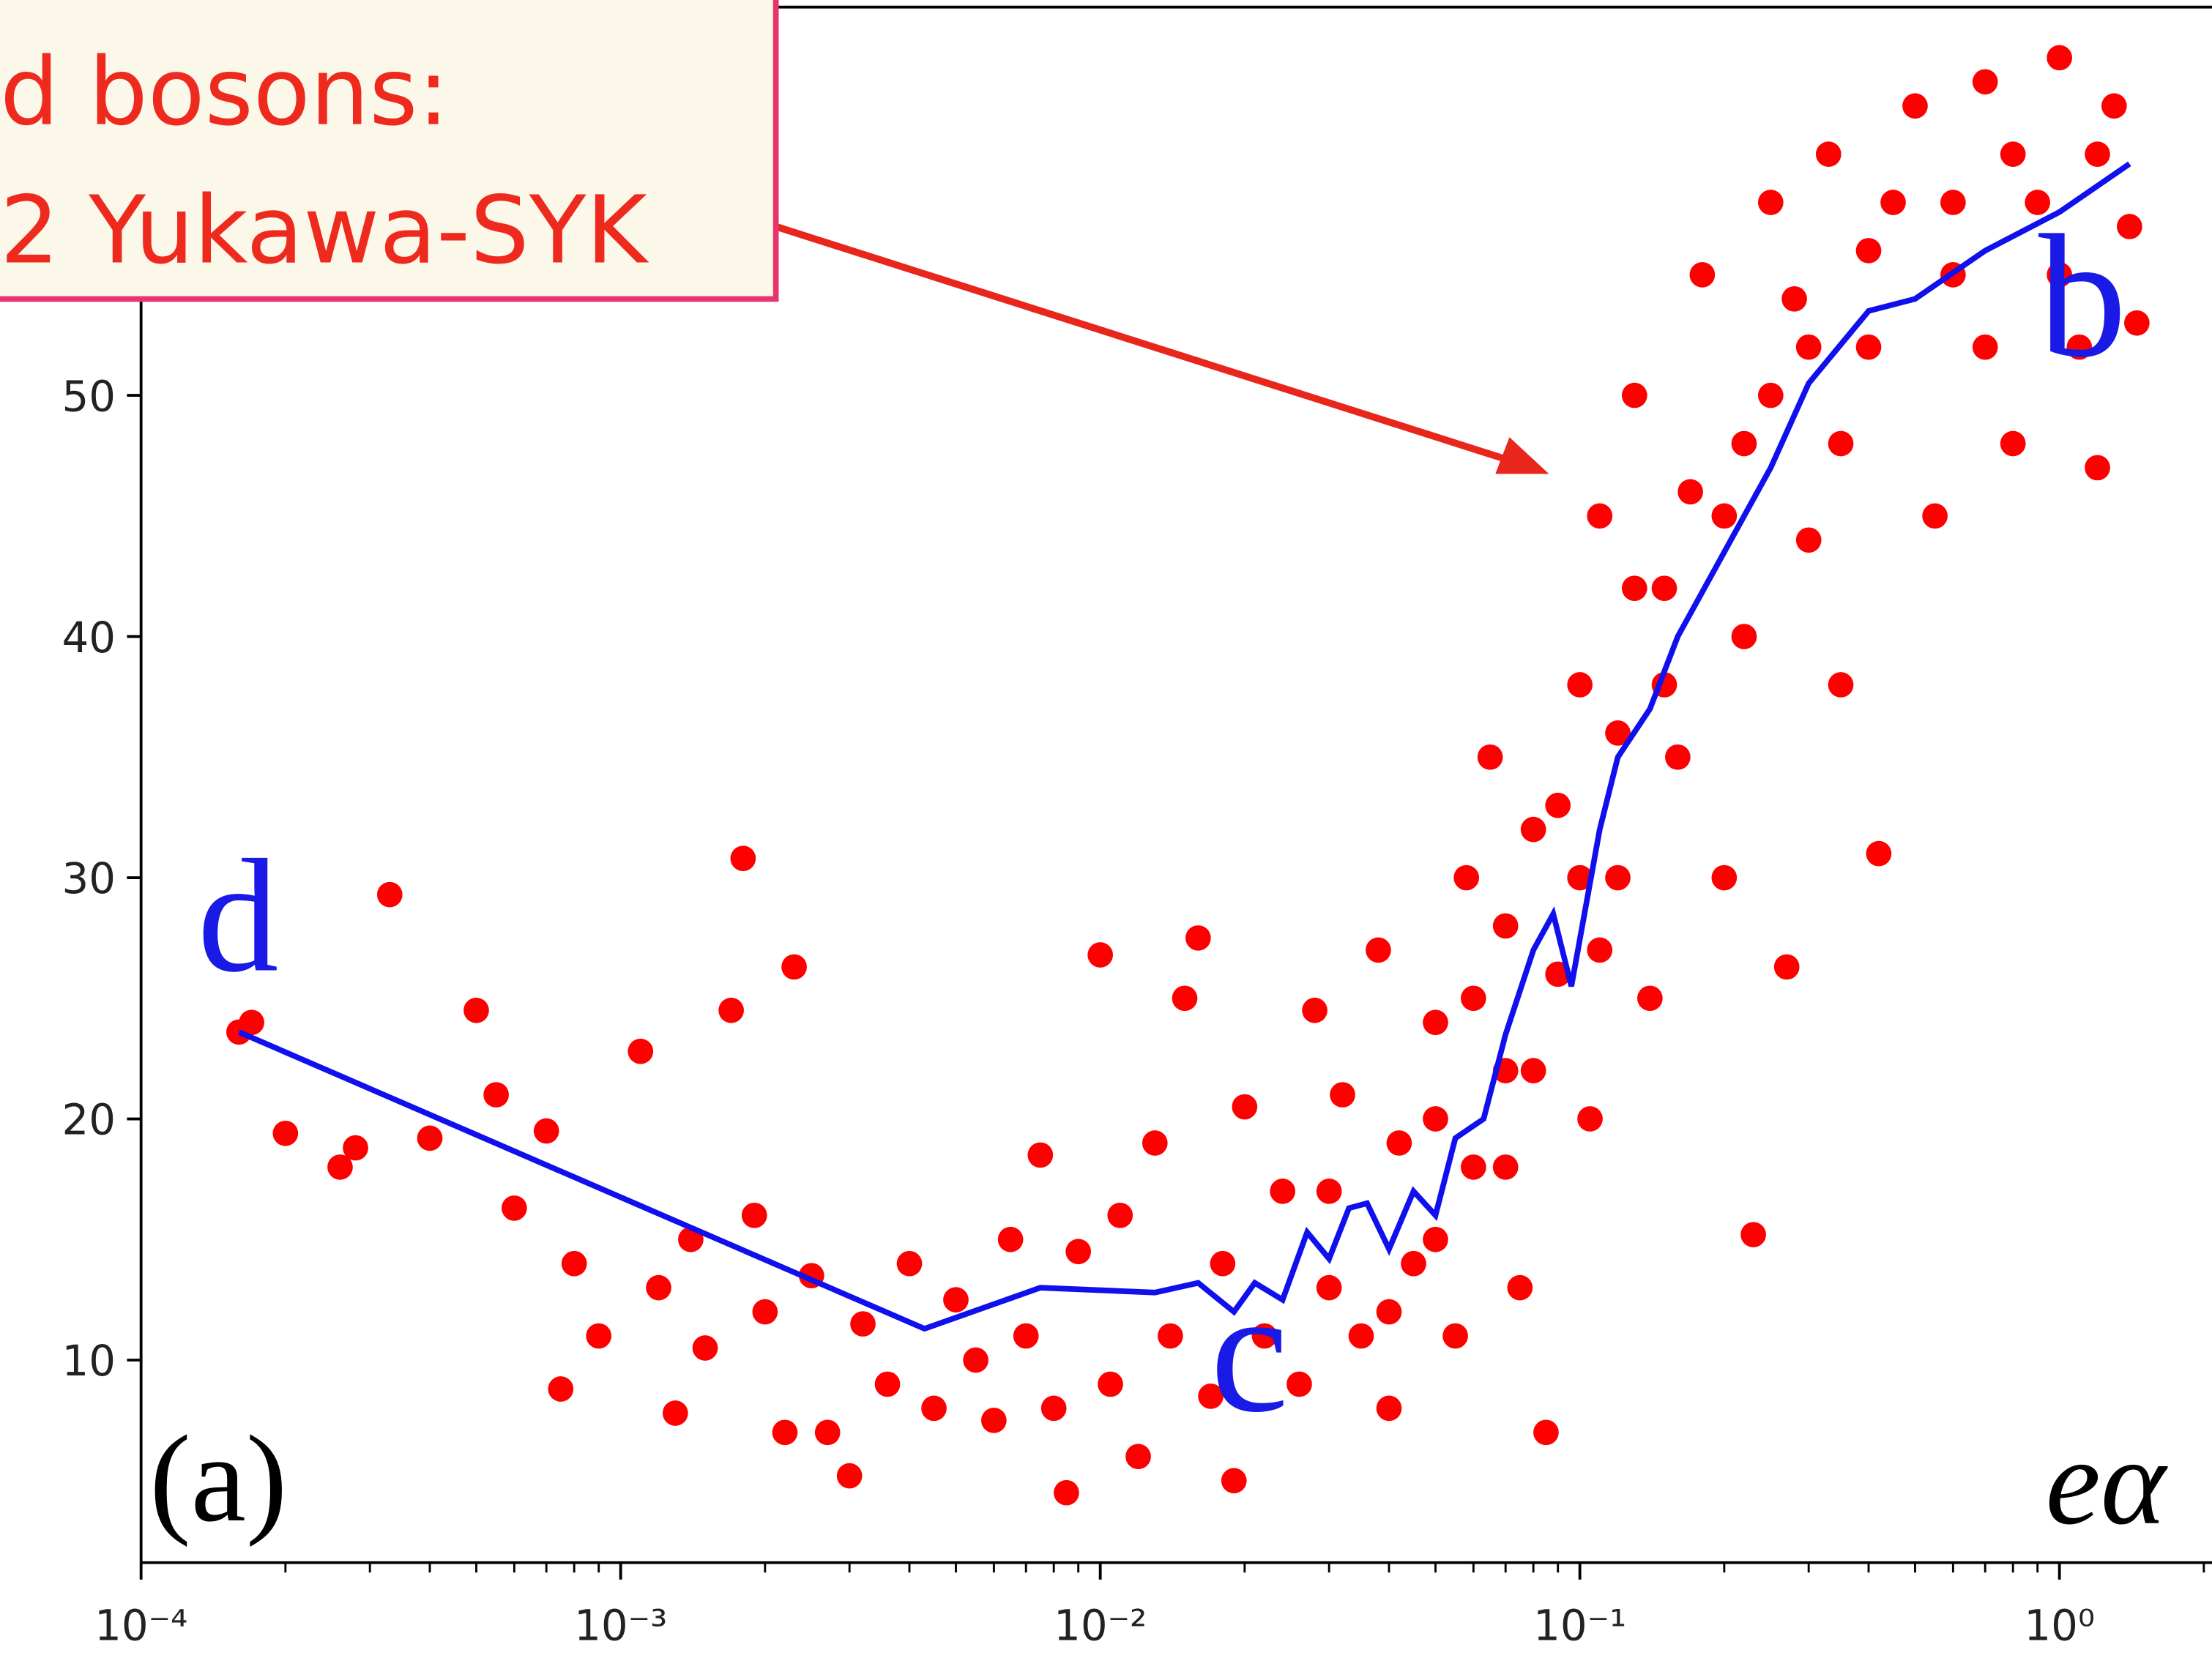 The height and width of the screenshot is (1658, 2212). Describe the element at coordinates (325, 230) in the screenshot. I see `callout-text: 2 Yukawa-SYK` at that location.